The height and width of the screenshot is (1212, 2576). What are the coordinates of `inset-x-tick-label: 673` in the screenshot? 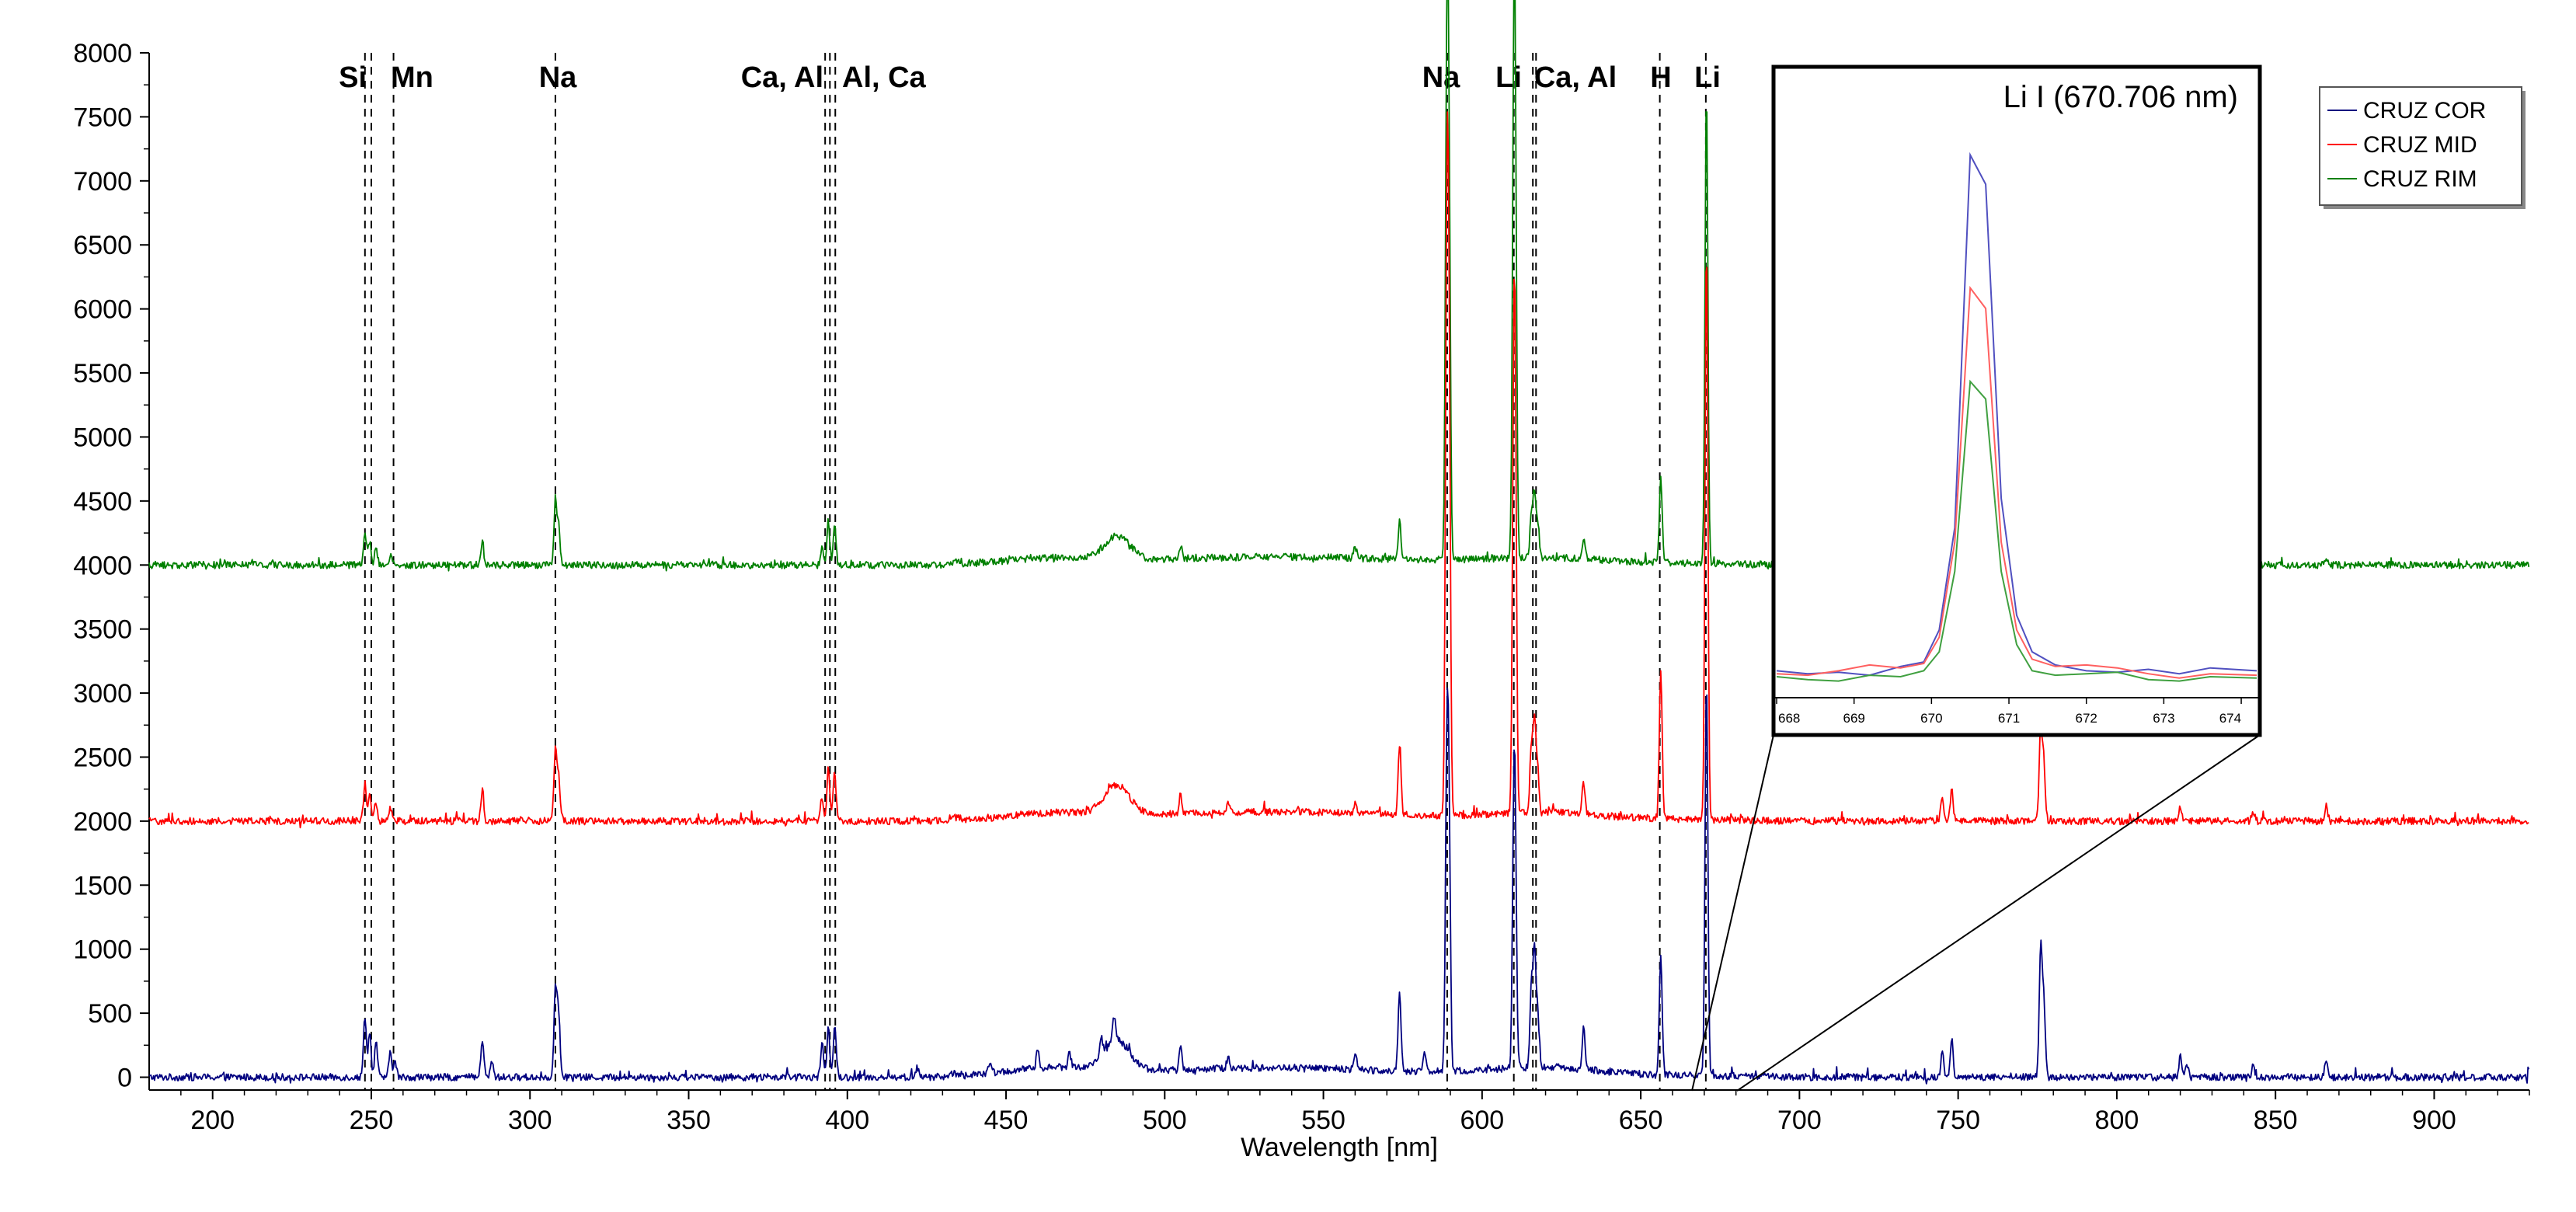 It's located at (2163, 718).